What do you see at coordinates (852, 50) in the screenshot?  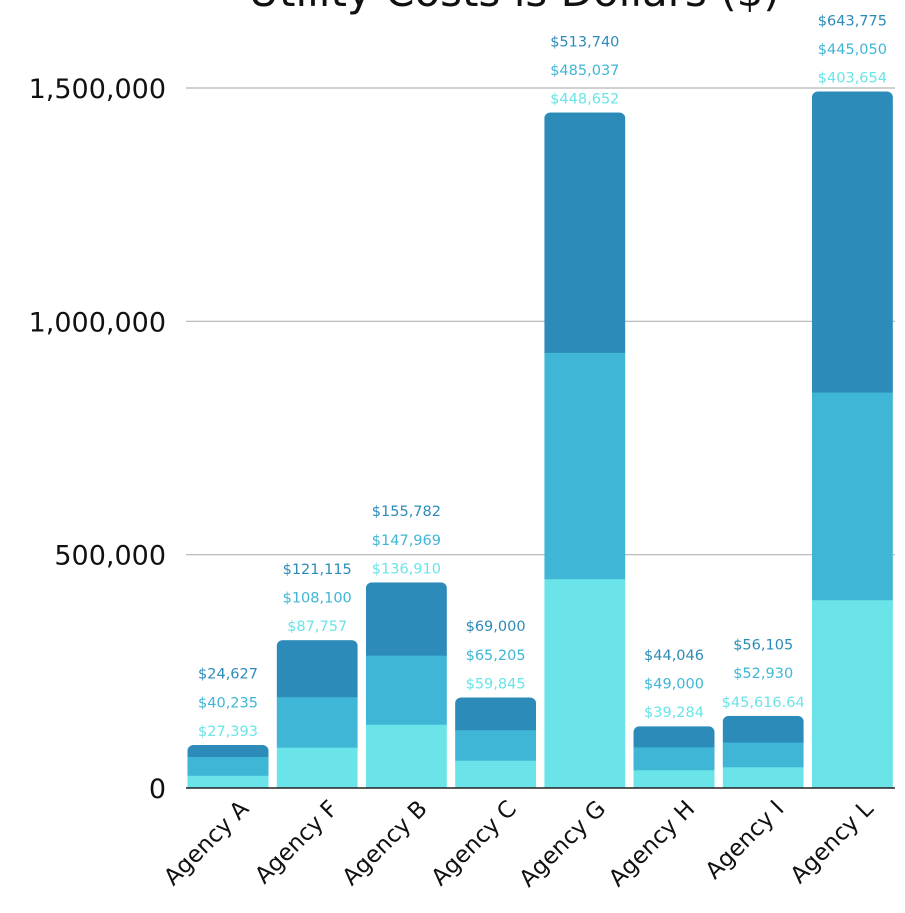 I see `value-label: $445,050` at bounding box center [852, 50].